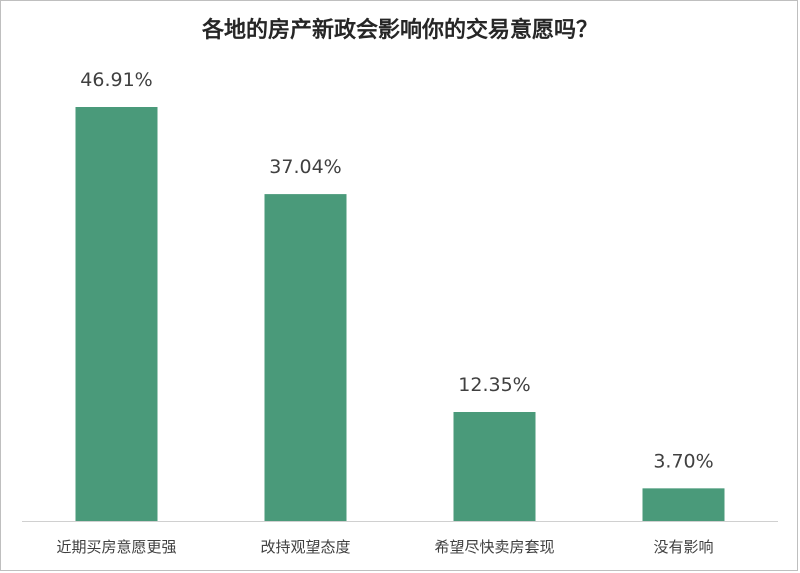  I want to click on data-label-4: 3.70%, so click(683, 461).